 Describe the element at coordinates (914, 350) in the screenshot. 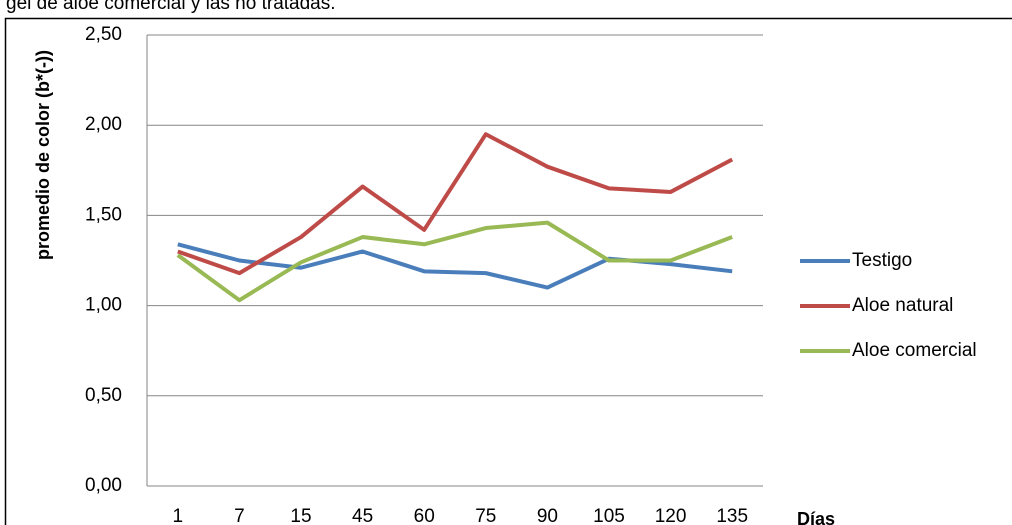

I see `legend-label: Aloe comercial` at that location.